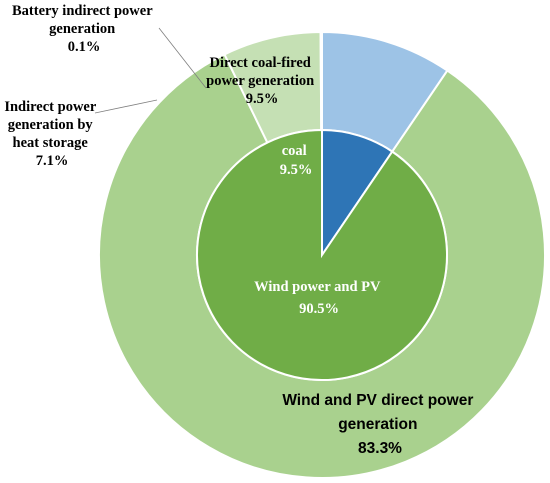  I want to click on coal-label: coal 9.5%, so click(296, 160).